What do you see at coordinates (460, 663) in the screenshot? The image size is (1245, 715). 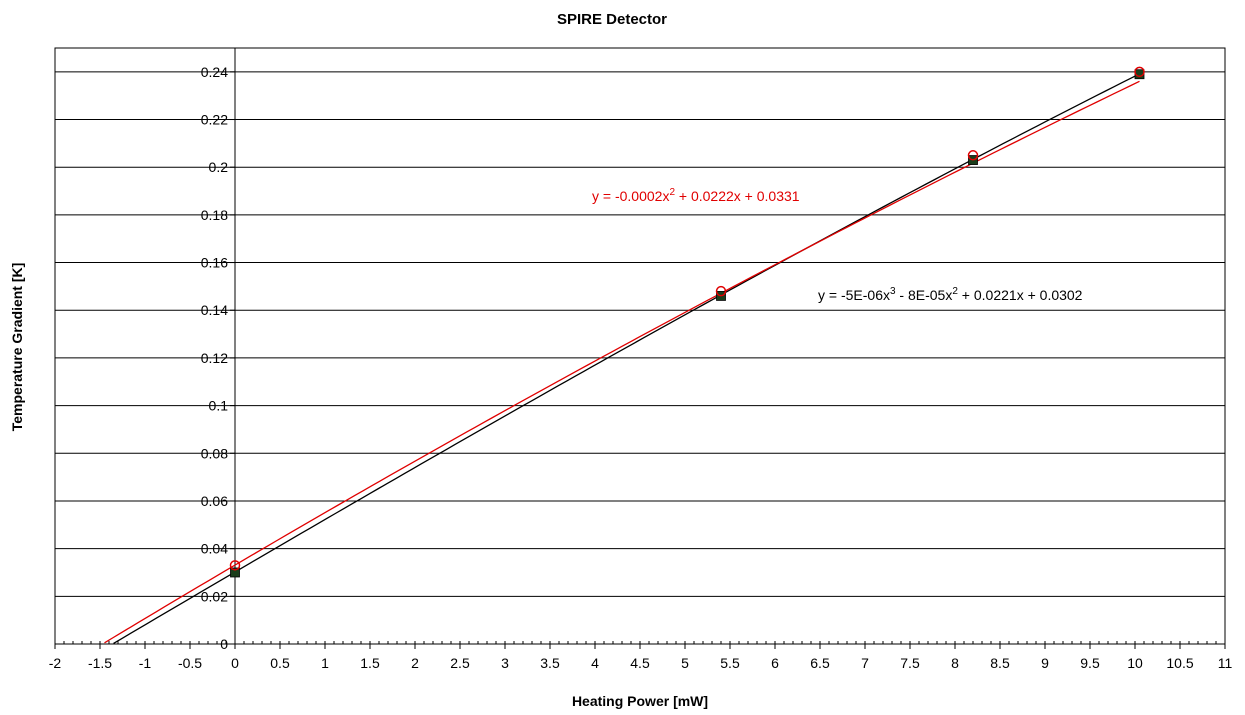 I see `x-tick-label: 2.5` at bounding box center [460, 663].